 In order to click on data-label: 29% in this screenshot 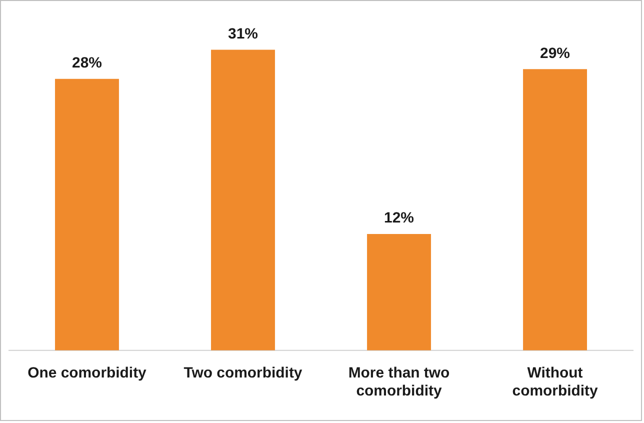, I will do `click(555, 53)`.